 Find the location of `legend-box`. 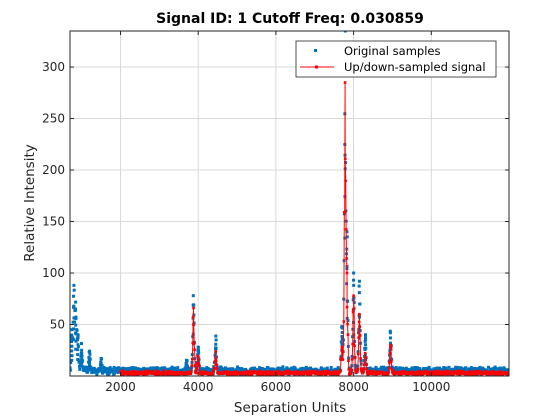

legend-box is located at coordinates (396, 59).